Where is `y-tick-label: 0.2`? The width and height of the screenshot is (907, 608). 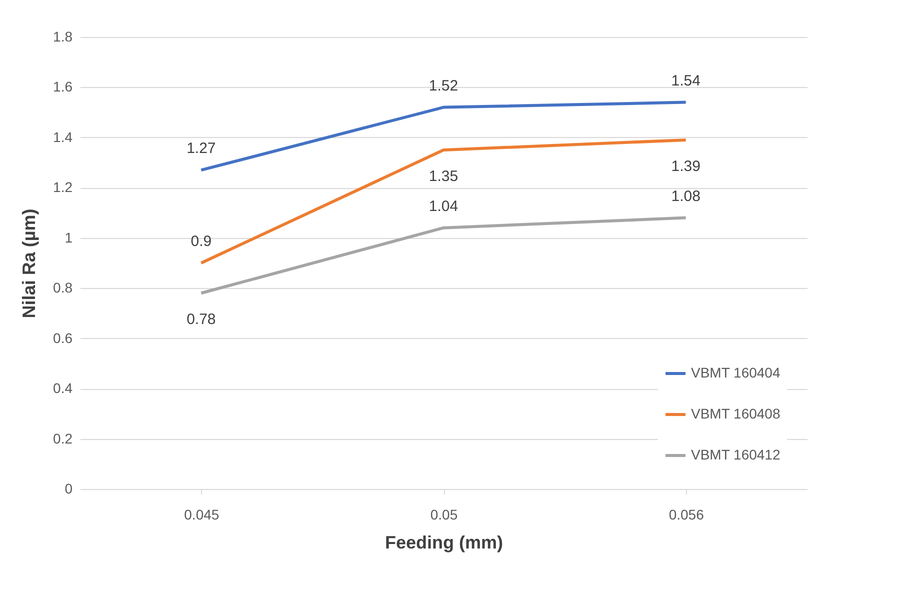 y-tick-label: 0.2 is located at coordinates (63, 438).